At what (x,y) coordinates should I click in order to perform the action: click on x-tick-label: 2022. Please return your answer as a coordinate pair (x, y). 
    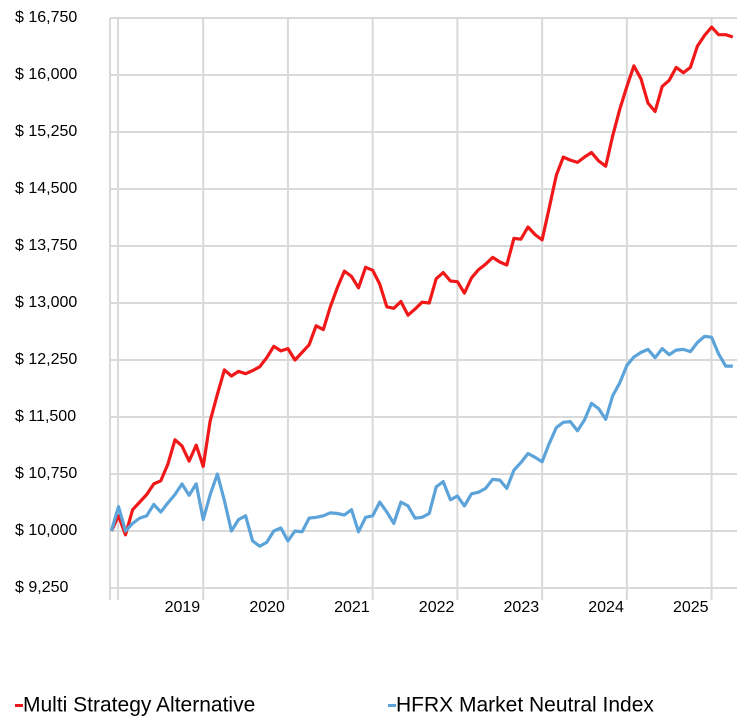
    Looking at the image, I should click on (437, 607).